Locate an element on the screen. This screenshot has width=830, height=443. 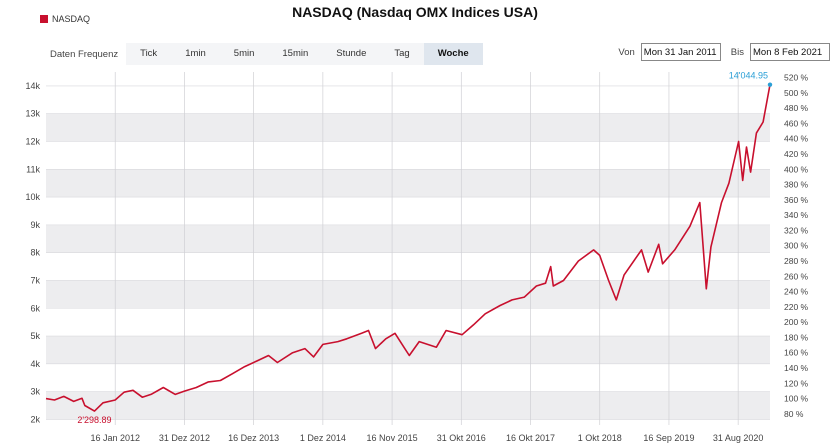
from-label: Von is located at coordinates (626, 52).